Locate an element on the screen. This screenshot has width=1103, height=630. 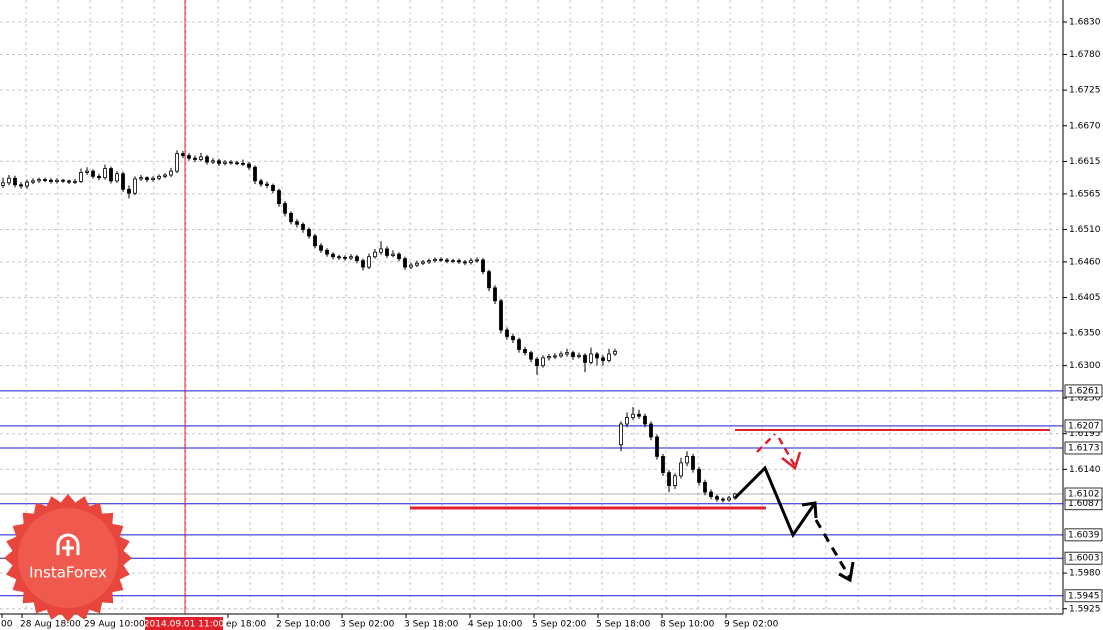
y-tick-label: 1.6195 is located at coordinates (1085, 434).